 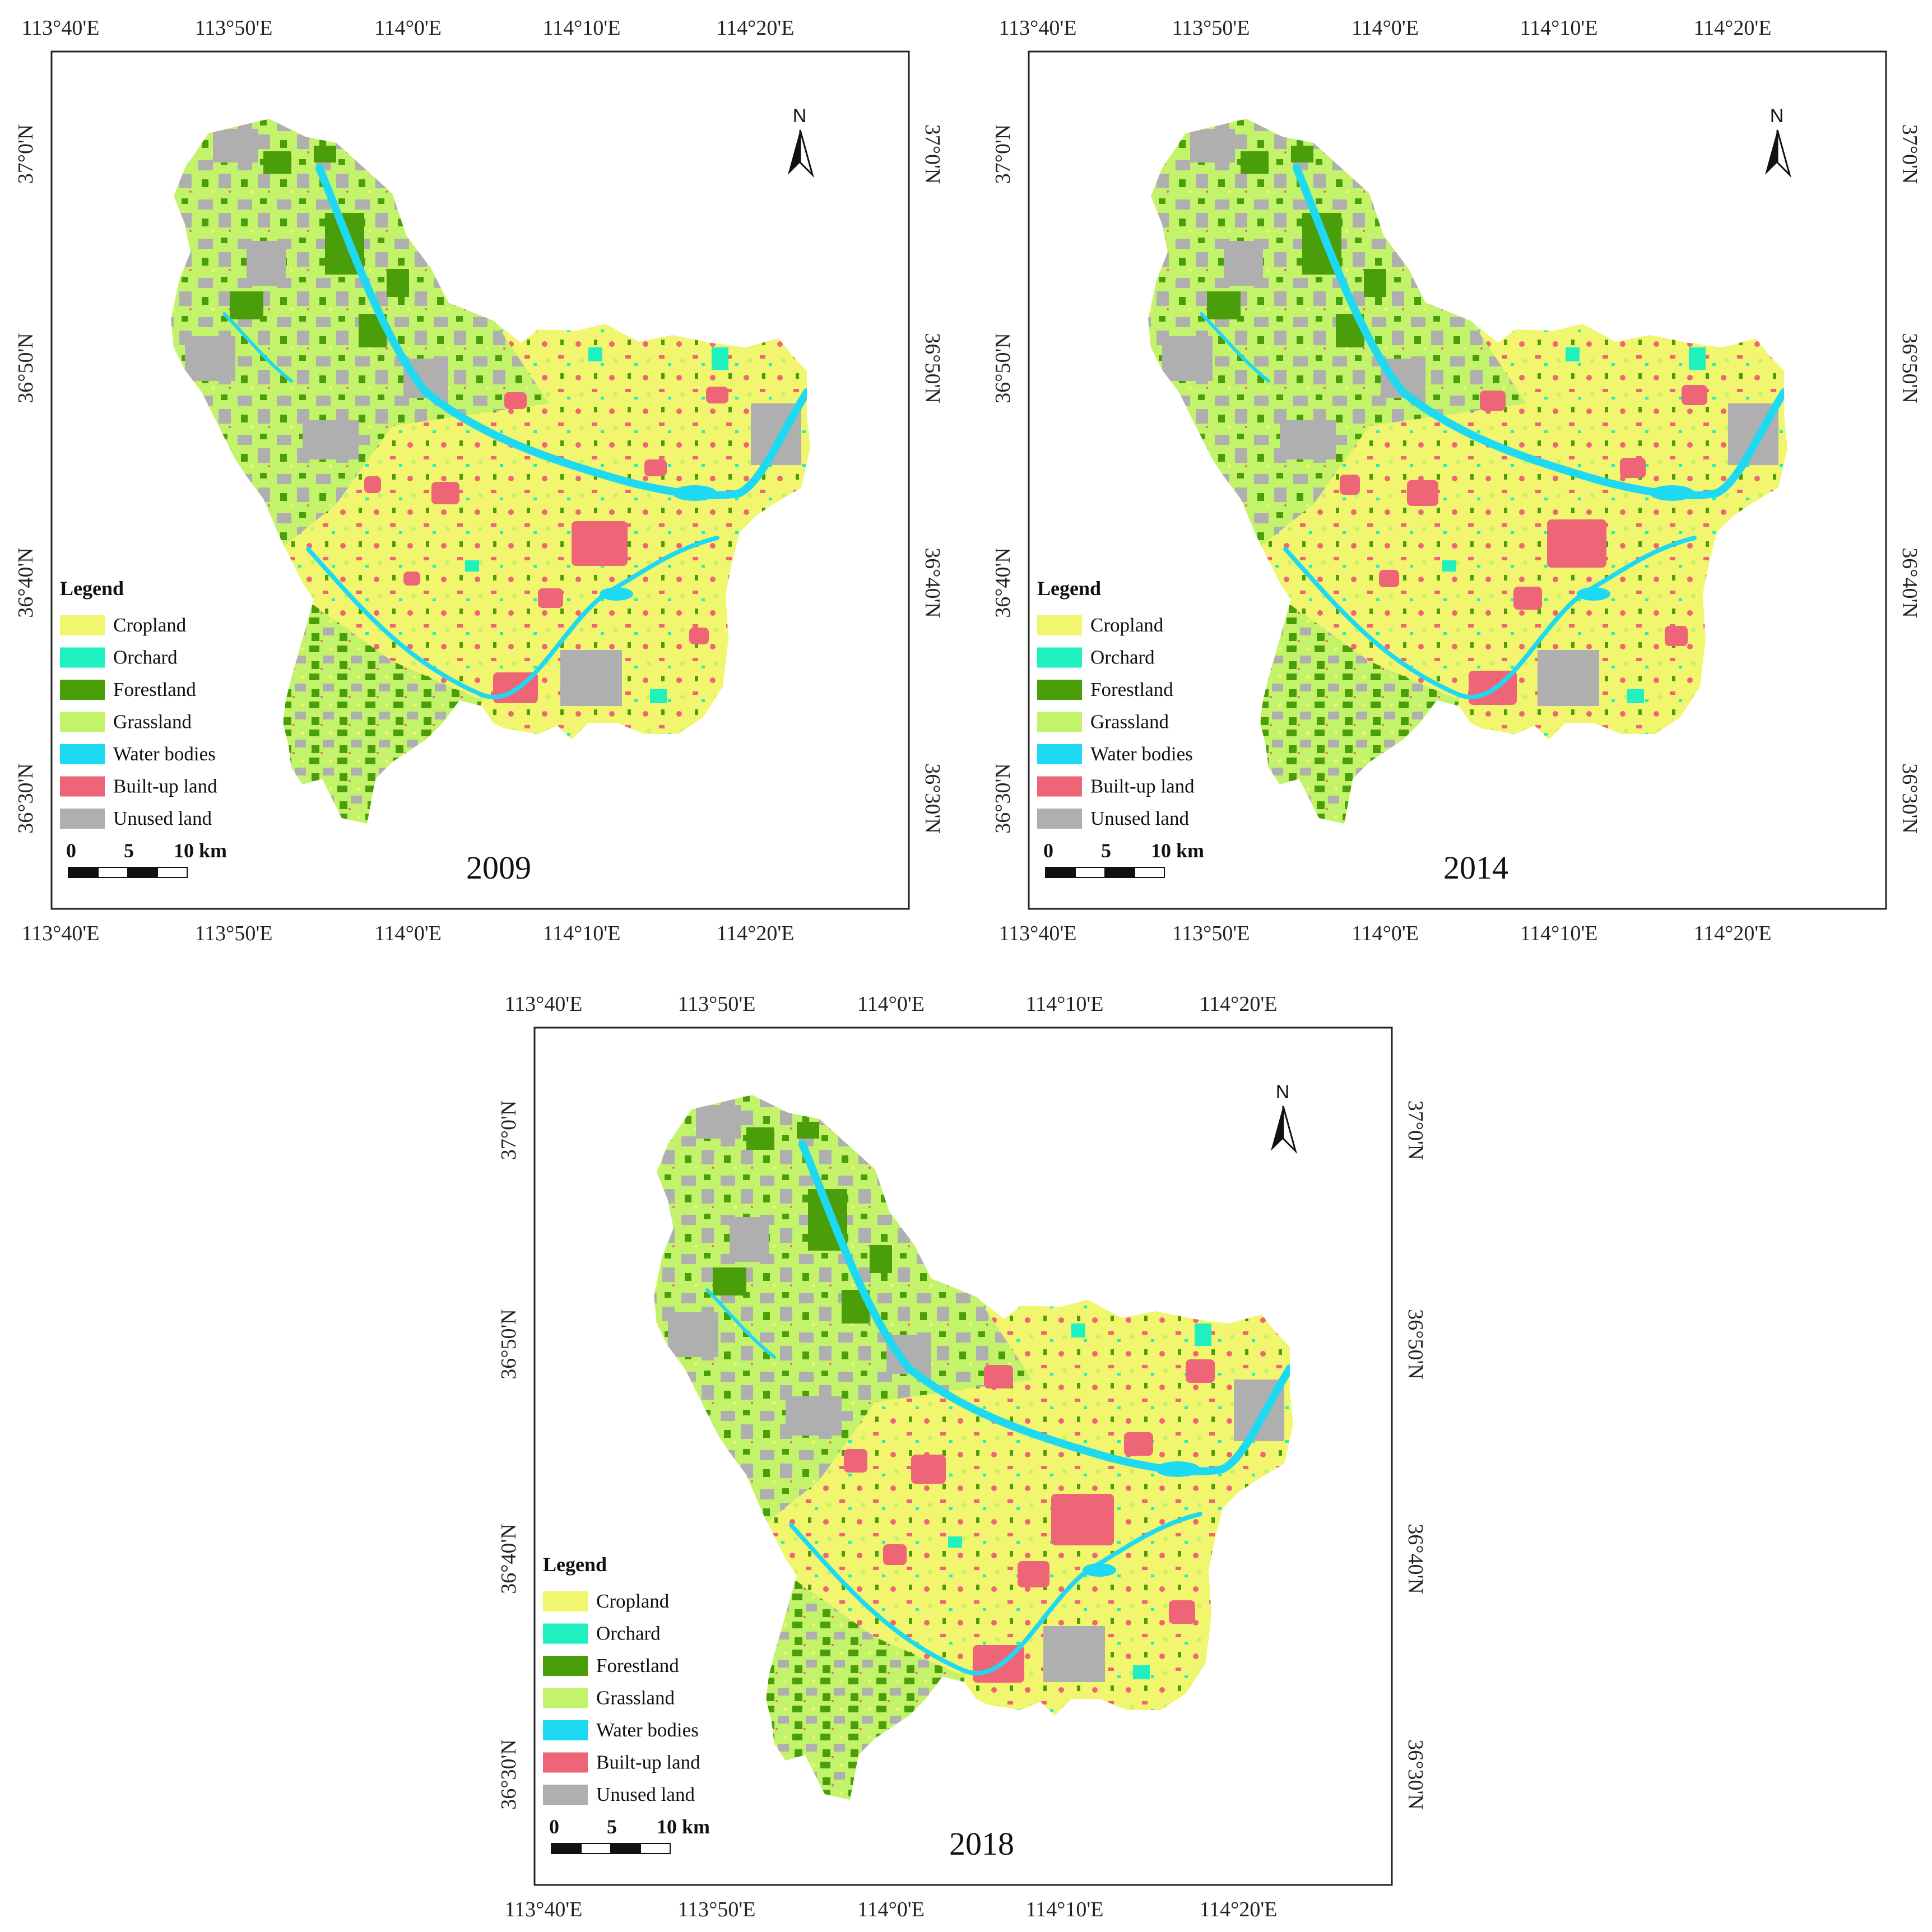 What do you see at coordinates (150, 625) in the screenshot?
I see `legend-label: Cropland` at bounding box center [150, 625].